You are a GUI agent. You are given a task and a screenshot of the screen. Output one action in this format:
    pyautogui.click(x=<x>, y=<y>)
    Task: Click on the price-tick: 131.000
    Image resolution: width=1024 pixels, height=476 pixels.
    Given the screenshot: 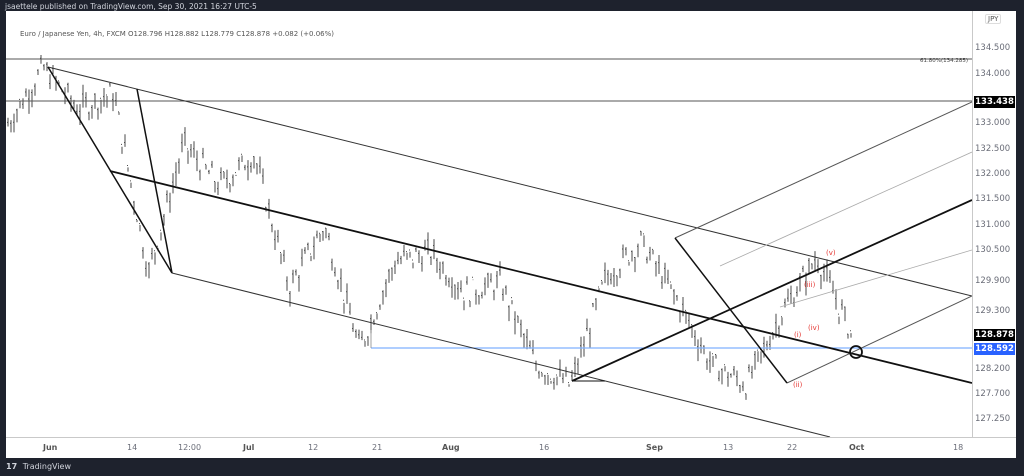 What is the action you would take?
    pyautogui.click(x=993, y=225)
    